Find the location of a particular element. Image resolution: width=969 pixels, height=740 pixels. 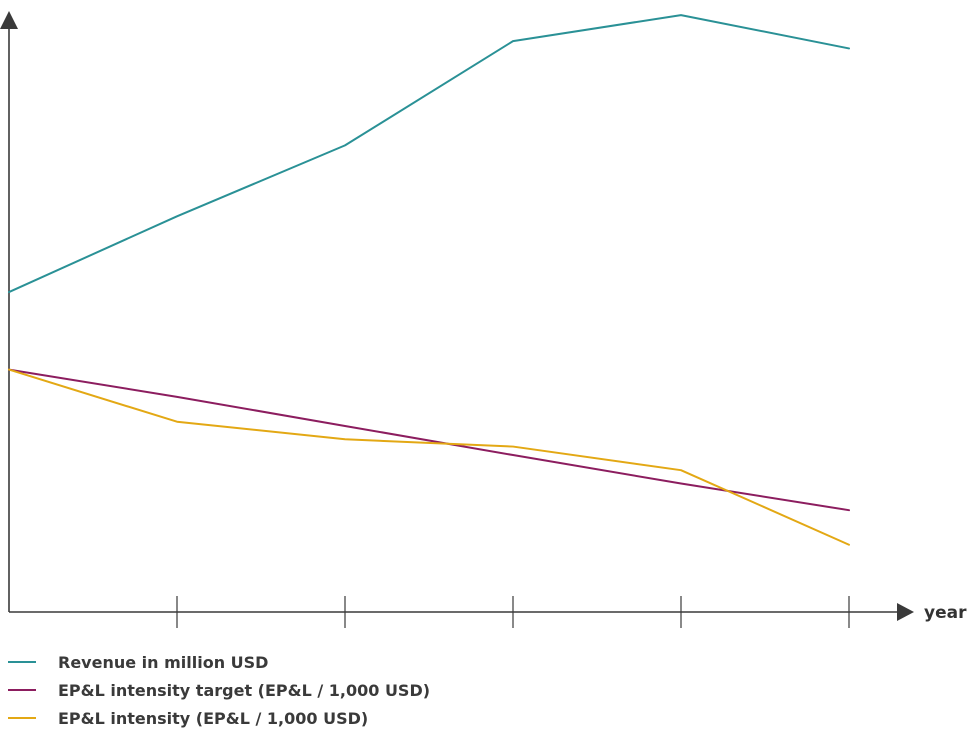

x-axis-arrow is located at coordinates (905, 612).